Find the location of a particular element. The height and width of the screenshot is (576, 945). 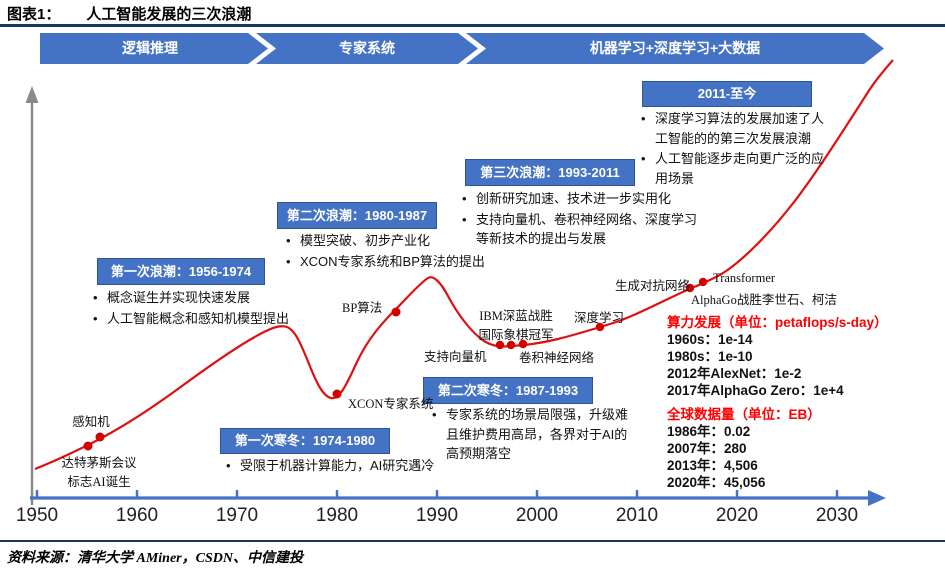

bullet-item: 概念诞生并实现快速发展 is located at coordinates (215, 298).